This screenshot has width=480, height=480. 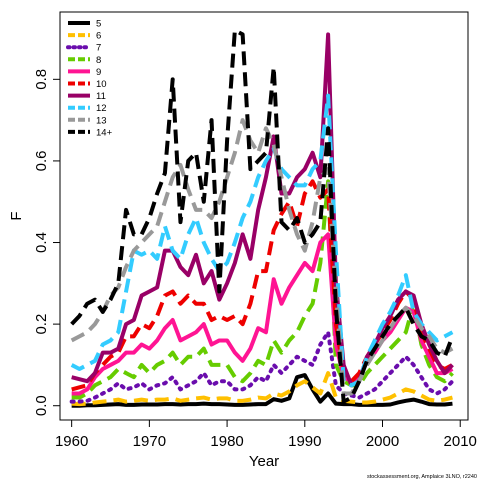 I want to click on legend-label: 13, so click(x=101, y=120).